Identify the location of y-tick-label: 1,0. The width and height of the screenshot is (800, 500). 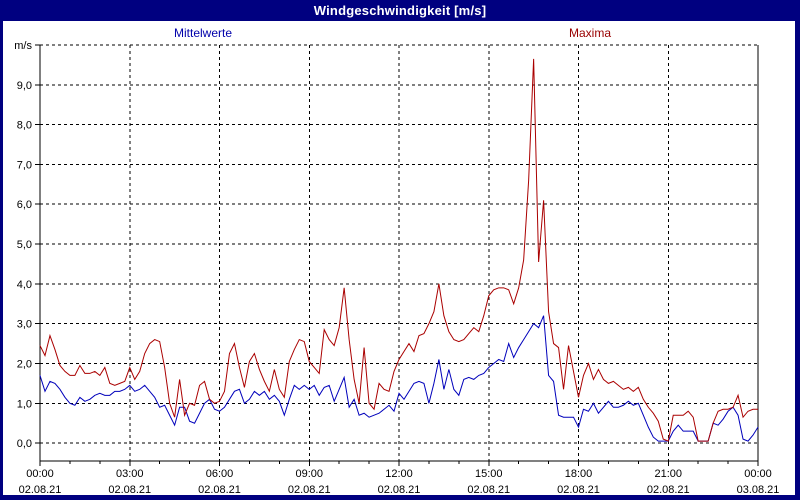
(24, 404).